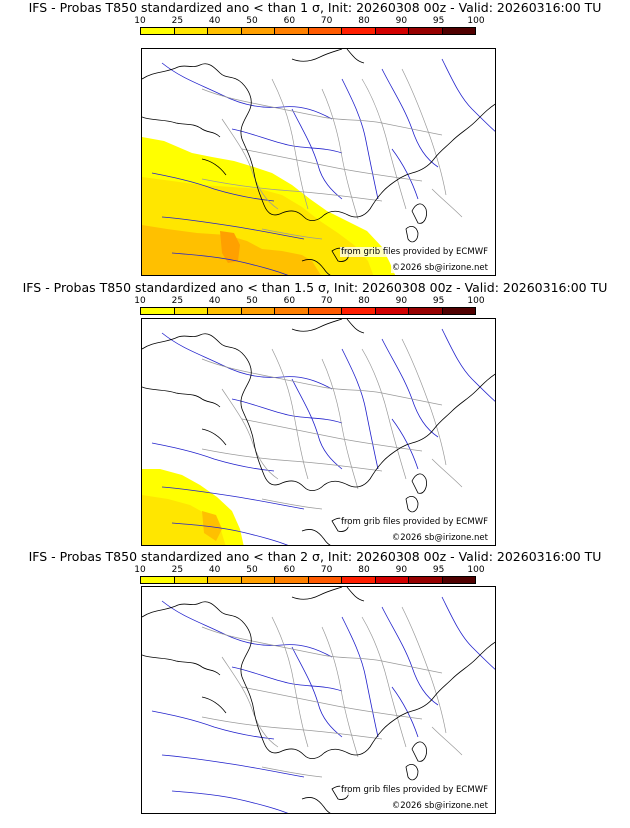 This screenshot has width=630, height=828. Describe the element at coordinates (309, 570) in the screenshot. I see `colorbar-labels: 10 25 40 50 60 70 80 90 95 100` at that location.